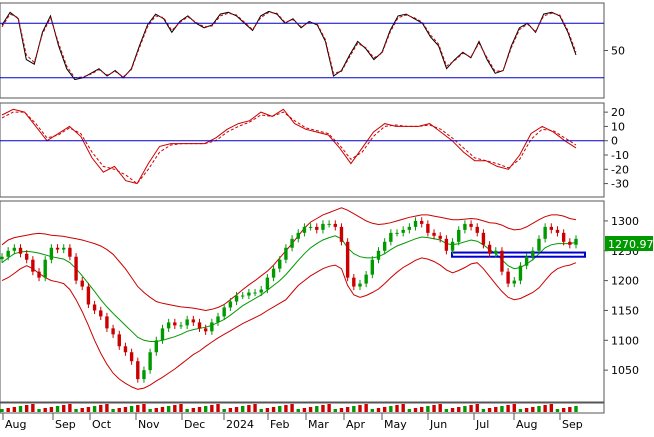  What do you see at coordinates (438, 424) in the screenshot?
I see `x-tick-label: Jun` at bounding box center [438, 424].